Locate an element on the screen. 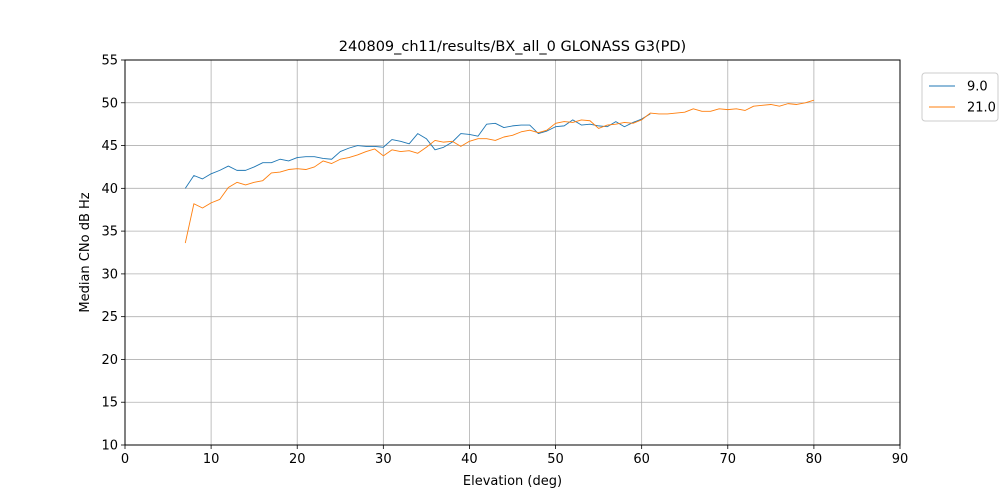  x-tick-label: 70 is located at coordinates (728, 459).